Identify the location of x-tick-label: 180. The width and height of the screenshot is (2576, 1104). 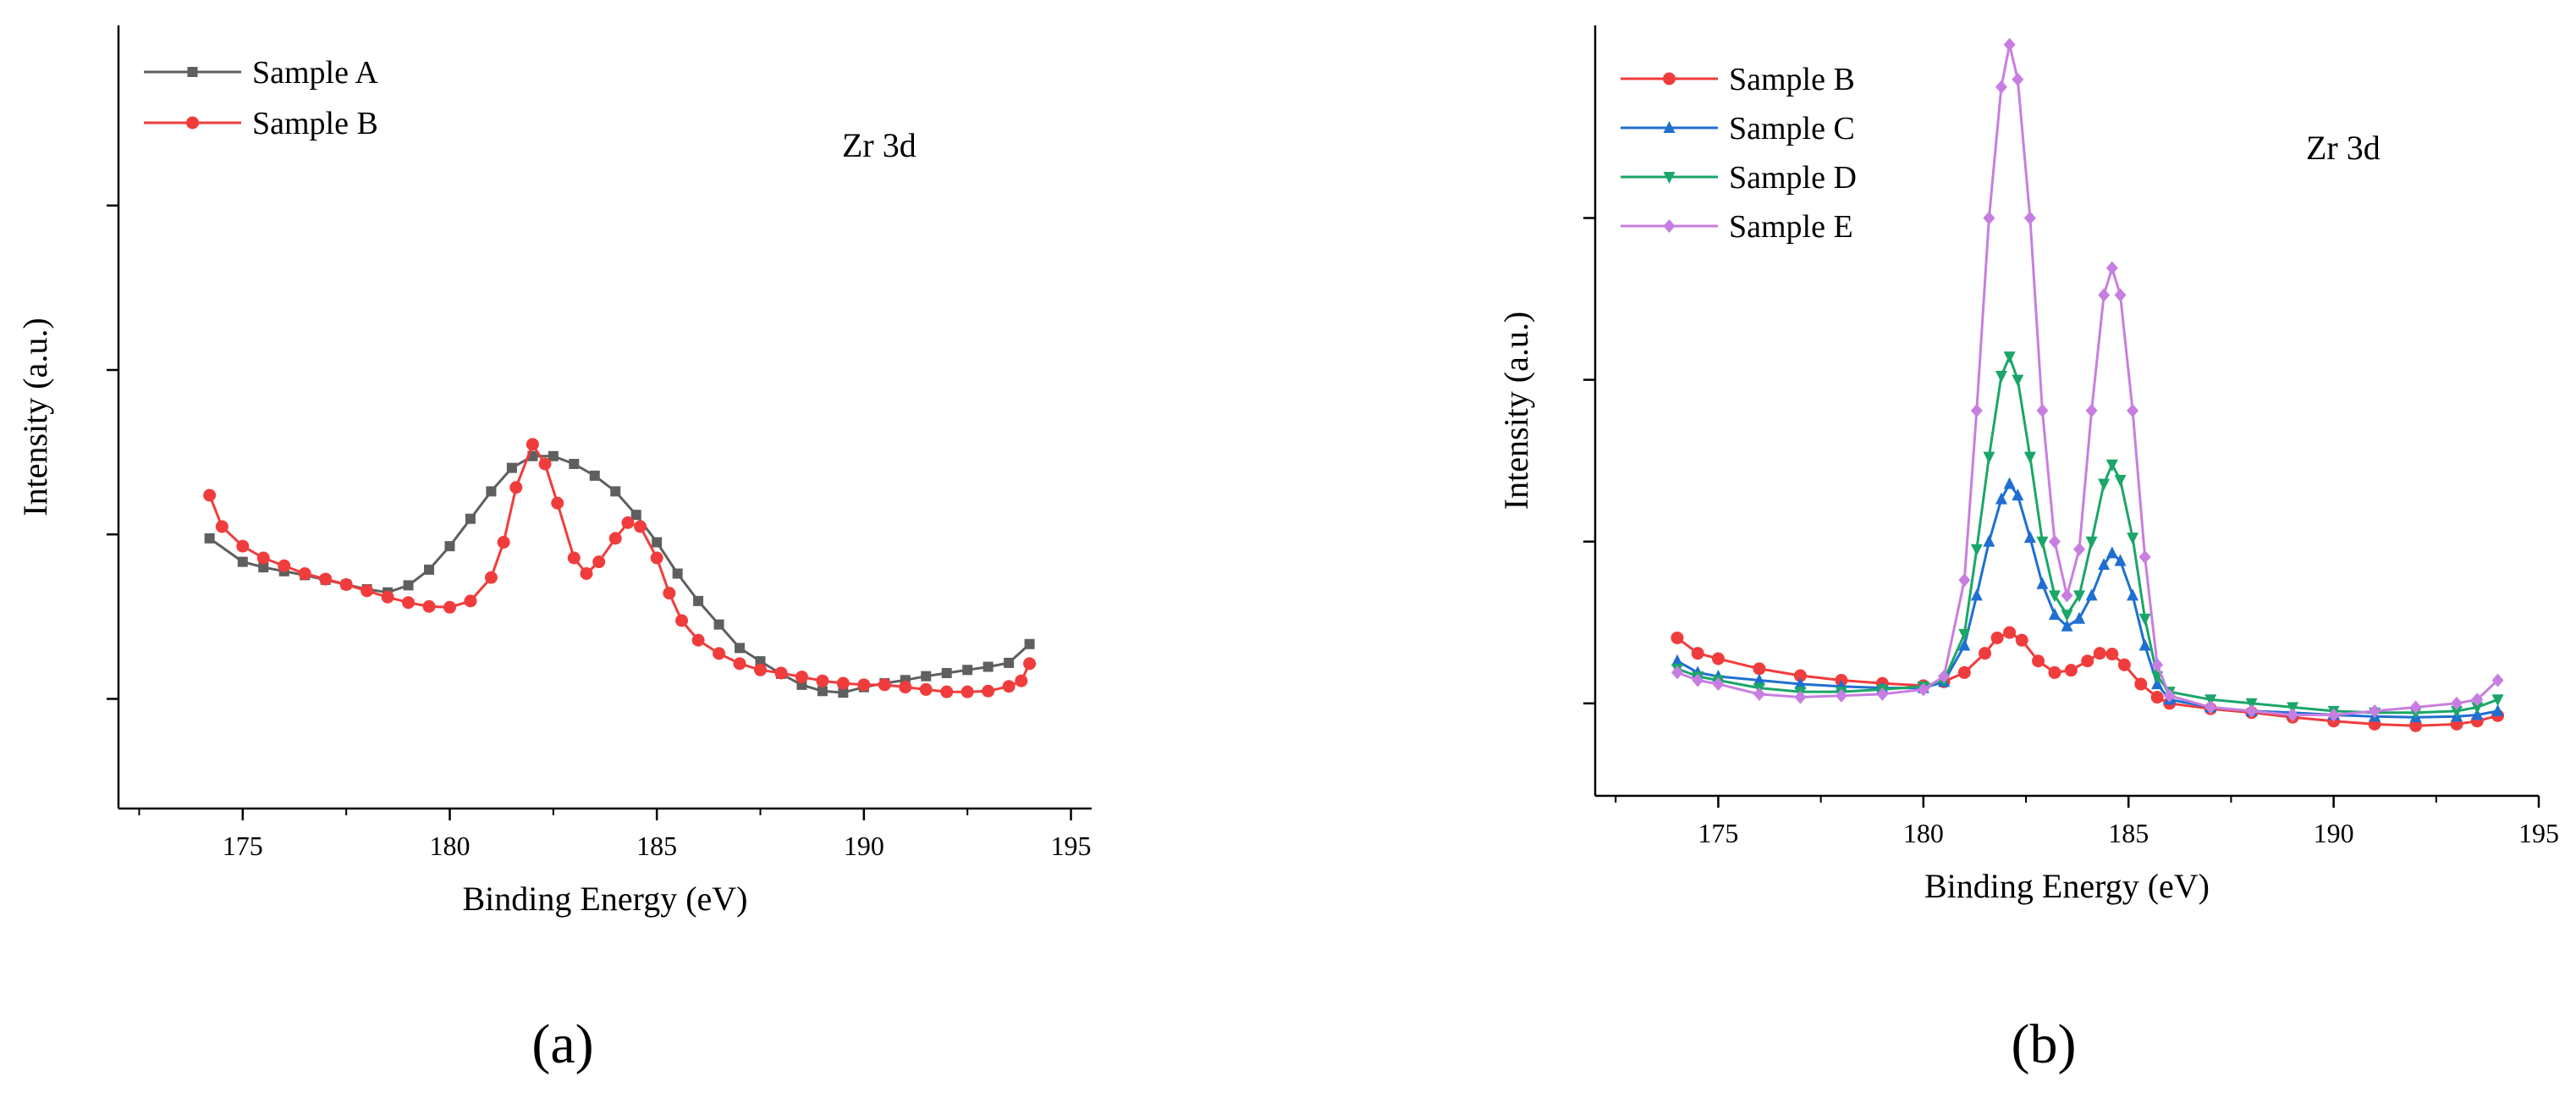
(449, 846).